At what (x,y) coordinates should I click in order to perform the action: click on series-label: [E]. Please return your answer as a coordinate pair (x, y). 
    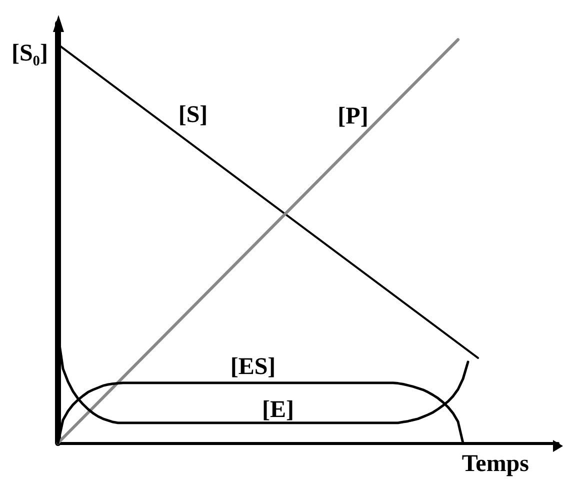
    Looking at the image, I should click on (278, 409).